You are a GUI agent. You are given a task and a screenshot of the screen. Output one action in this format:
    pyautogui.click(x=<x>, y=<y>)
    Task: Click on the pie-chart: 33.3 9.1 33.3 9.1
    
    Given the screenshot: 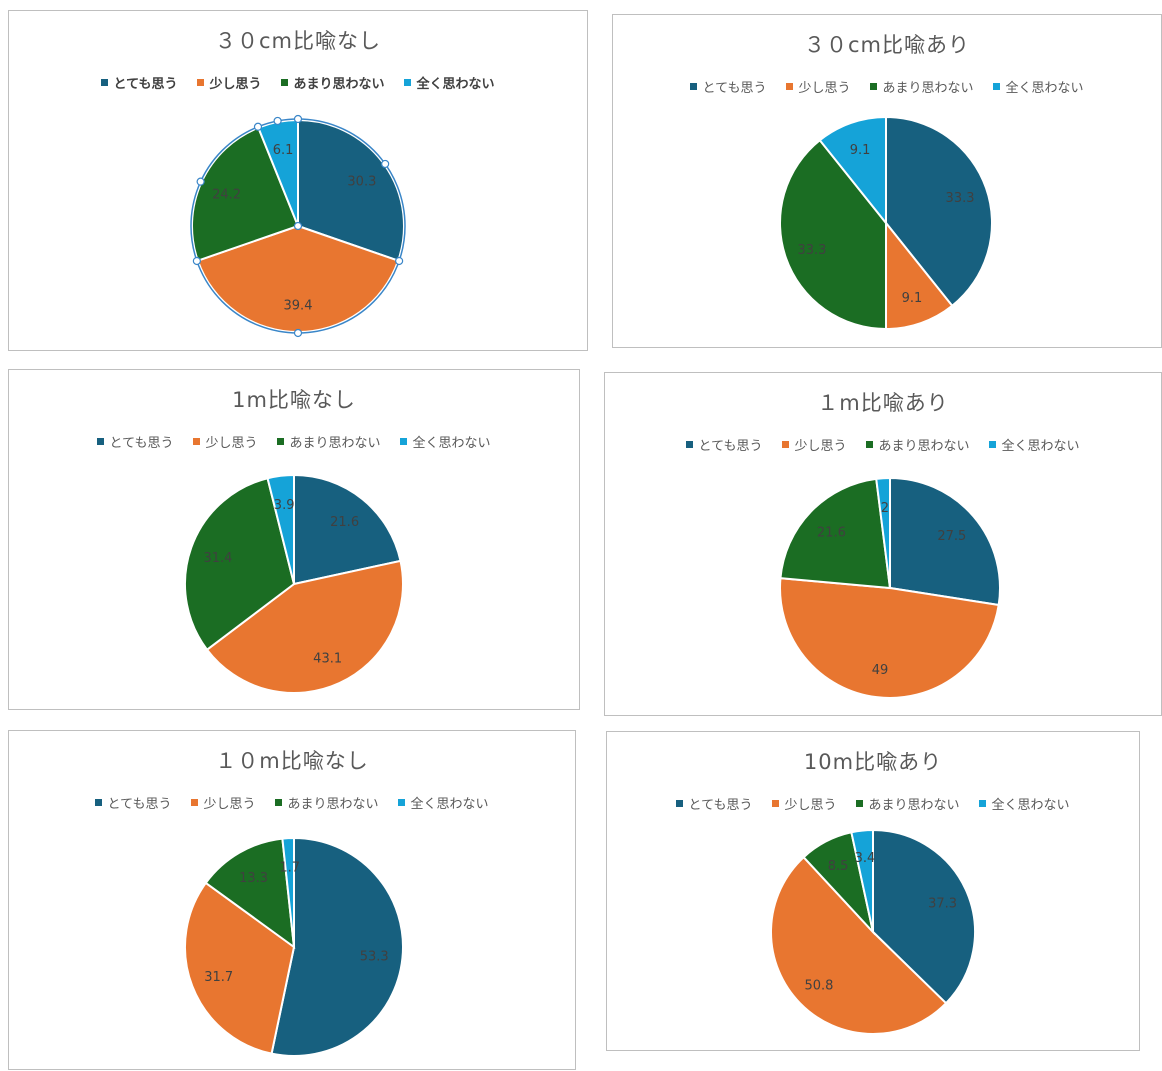 What is the action you would take?
    pyautogui.click(x=887, y=182)
    